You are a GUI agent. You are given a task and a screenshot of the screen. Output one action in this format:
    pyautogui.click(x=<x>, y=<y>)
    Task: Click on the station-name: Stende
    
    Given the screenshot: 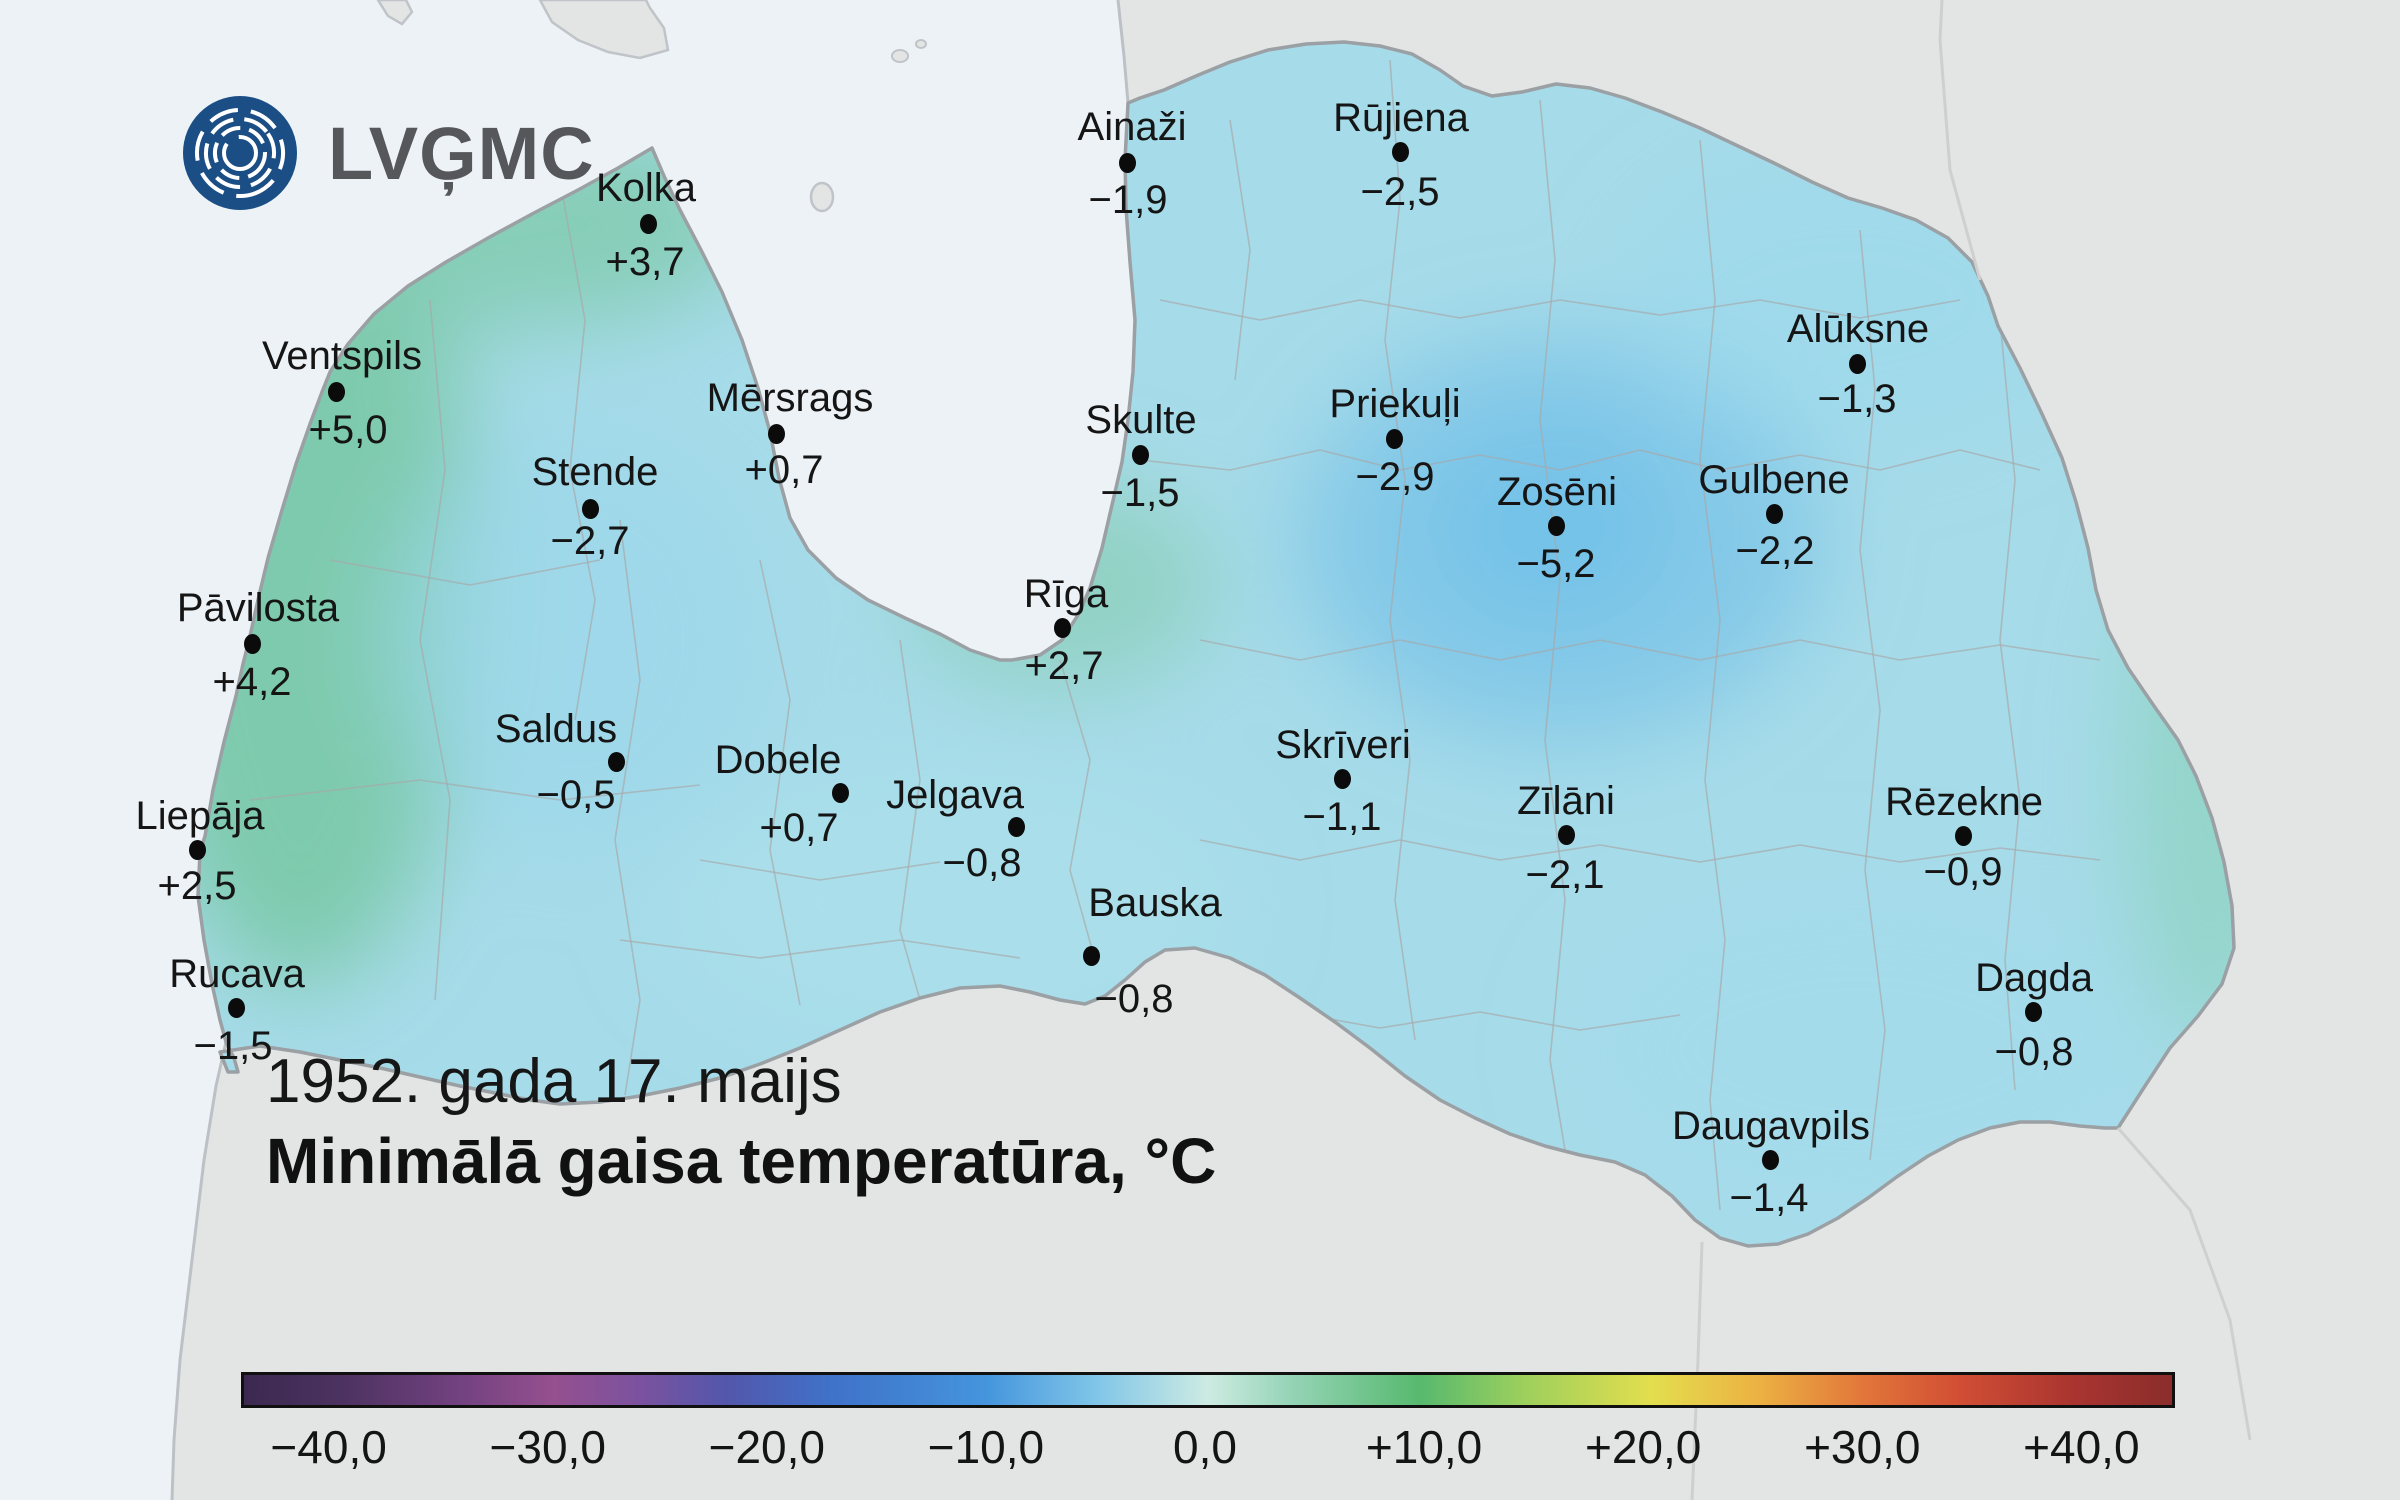 What is the action you would take?
    pyautogui.click(x=595, y=472)
    